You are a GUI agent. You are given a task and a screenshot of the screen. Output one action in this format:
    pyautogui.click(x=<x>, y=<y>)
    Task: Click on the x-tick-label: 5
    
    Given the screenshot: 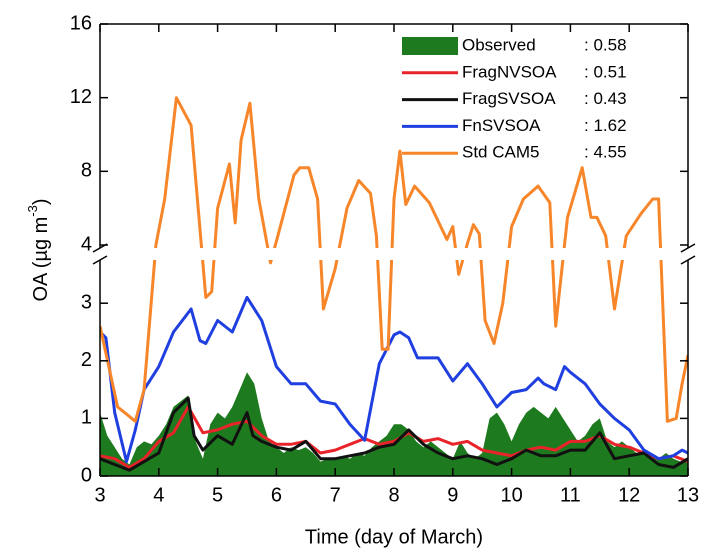 What is the action you would take?
    pyautogui.click(x=217, y=495)
    